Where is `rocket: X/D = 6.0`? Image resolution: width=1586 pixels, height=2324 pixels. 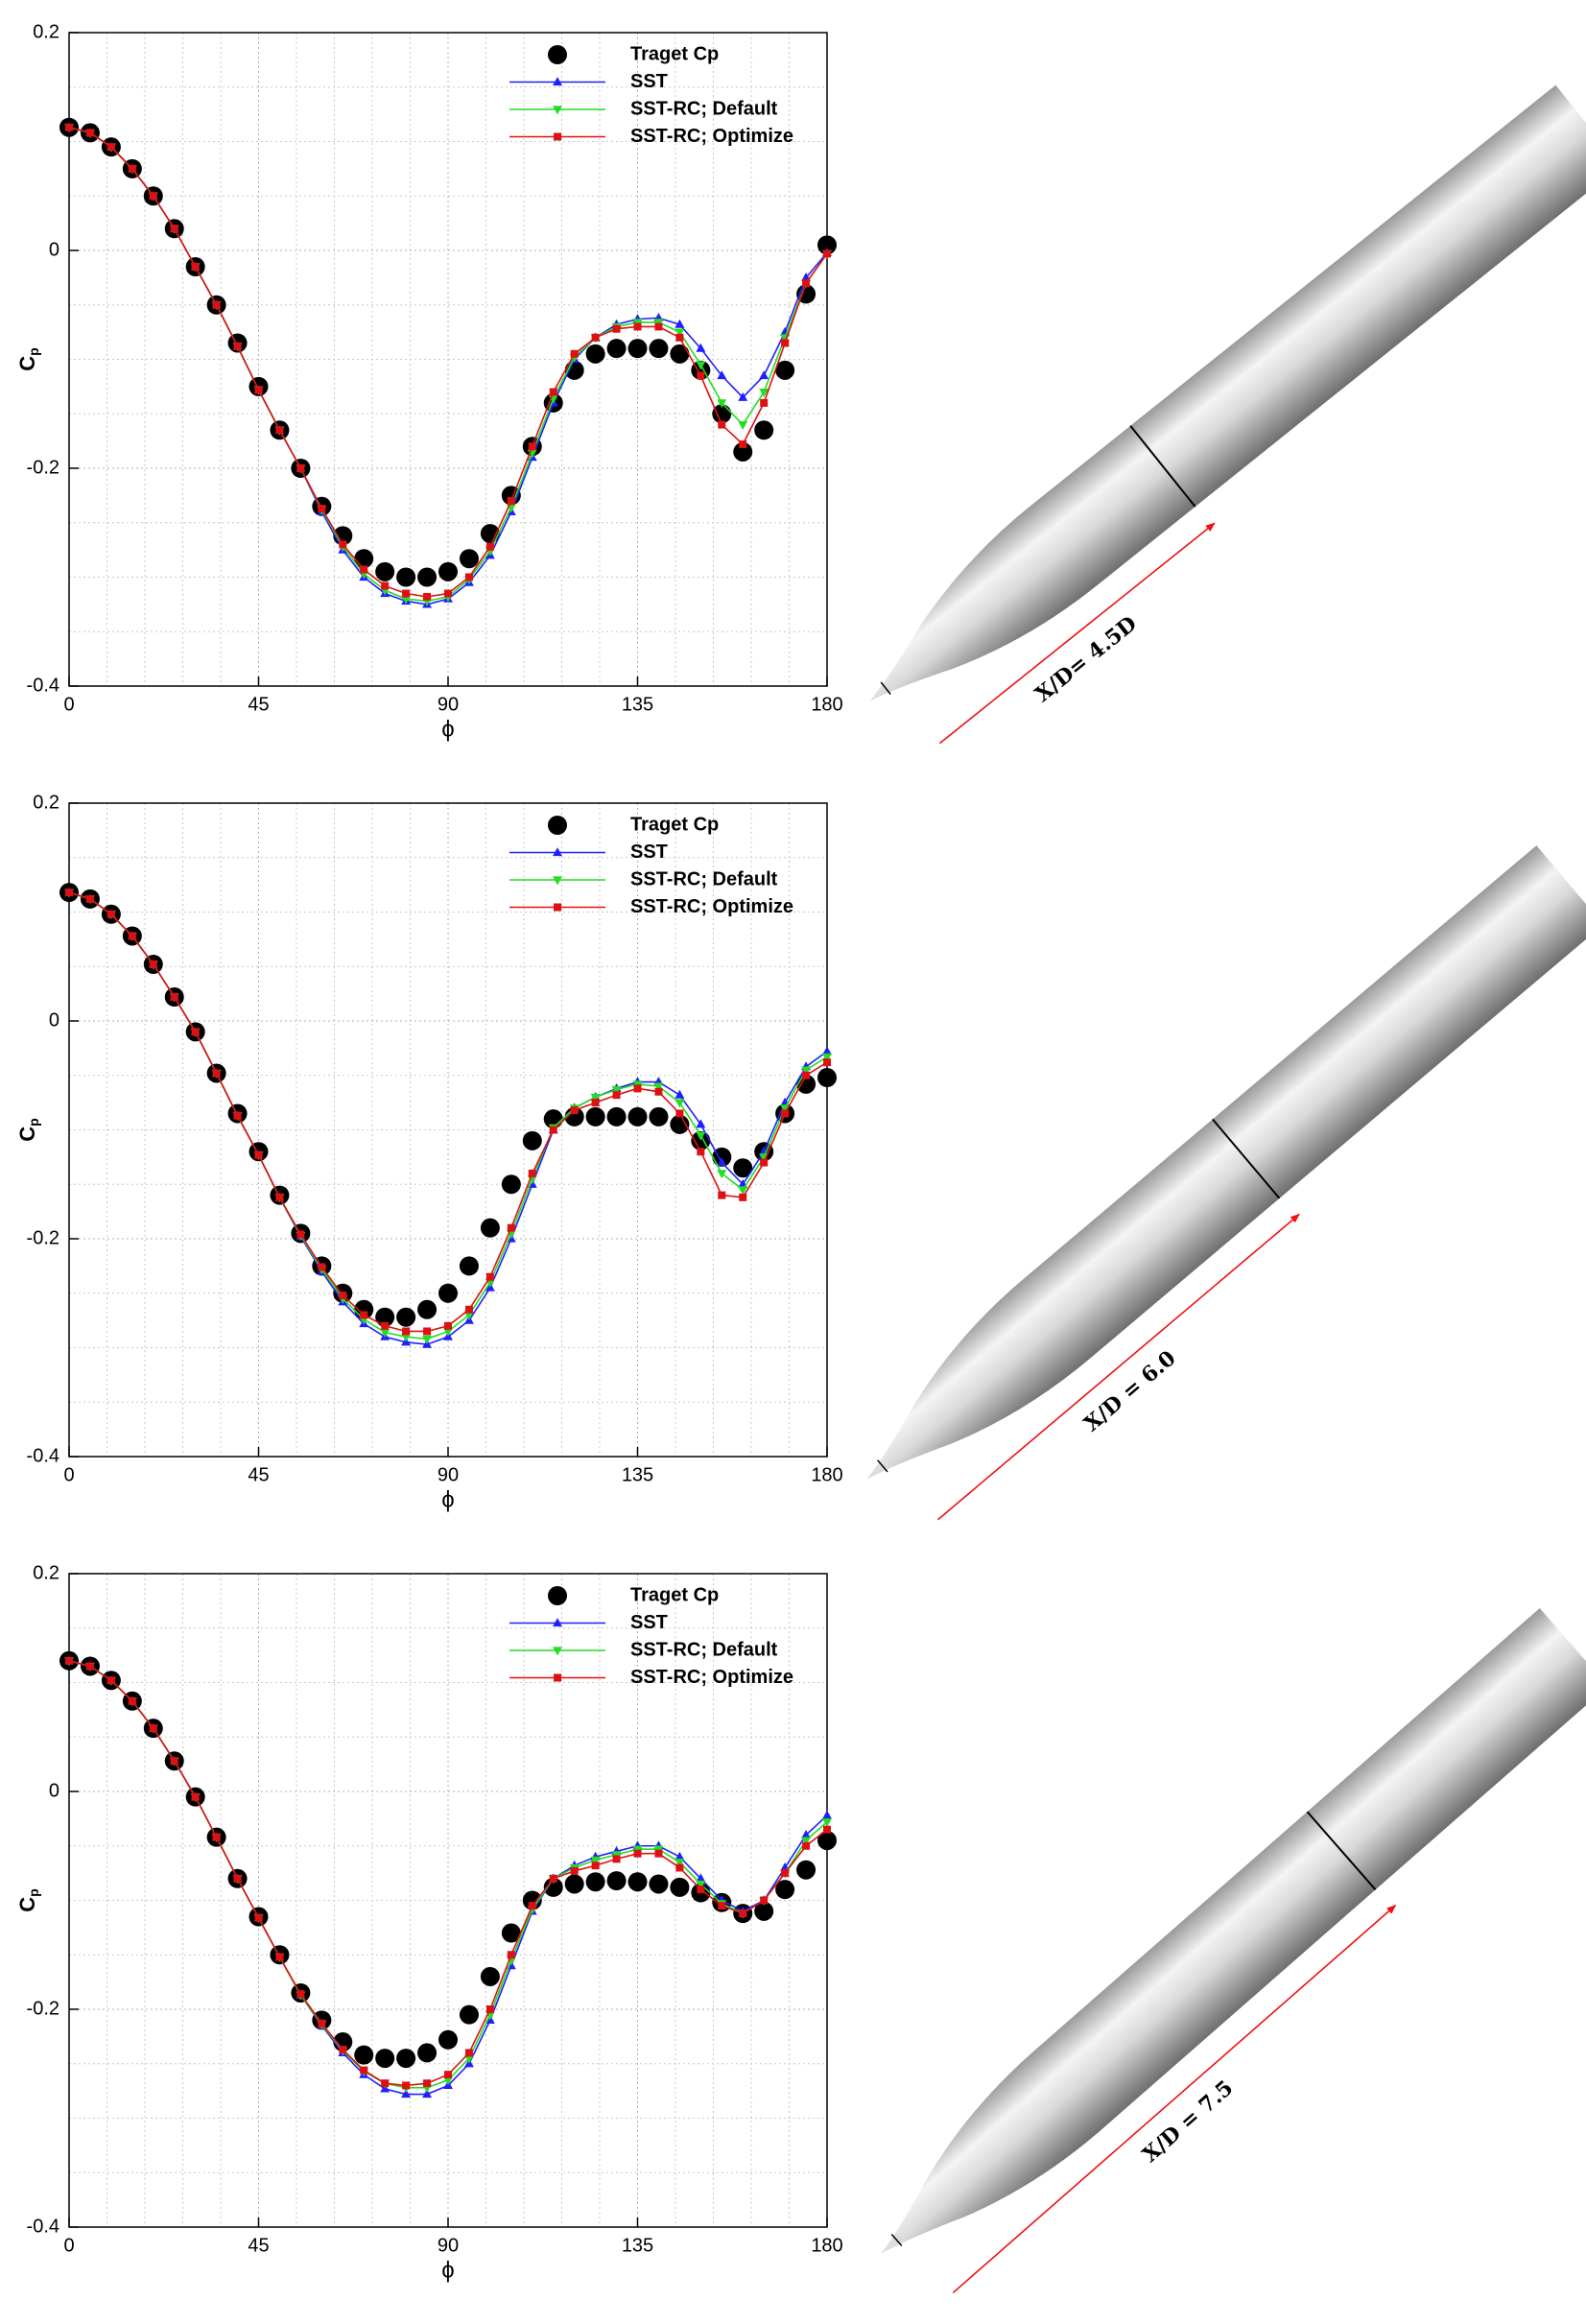
rocket: X/D = 6.0 is located at coordinates (1226, 1183).